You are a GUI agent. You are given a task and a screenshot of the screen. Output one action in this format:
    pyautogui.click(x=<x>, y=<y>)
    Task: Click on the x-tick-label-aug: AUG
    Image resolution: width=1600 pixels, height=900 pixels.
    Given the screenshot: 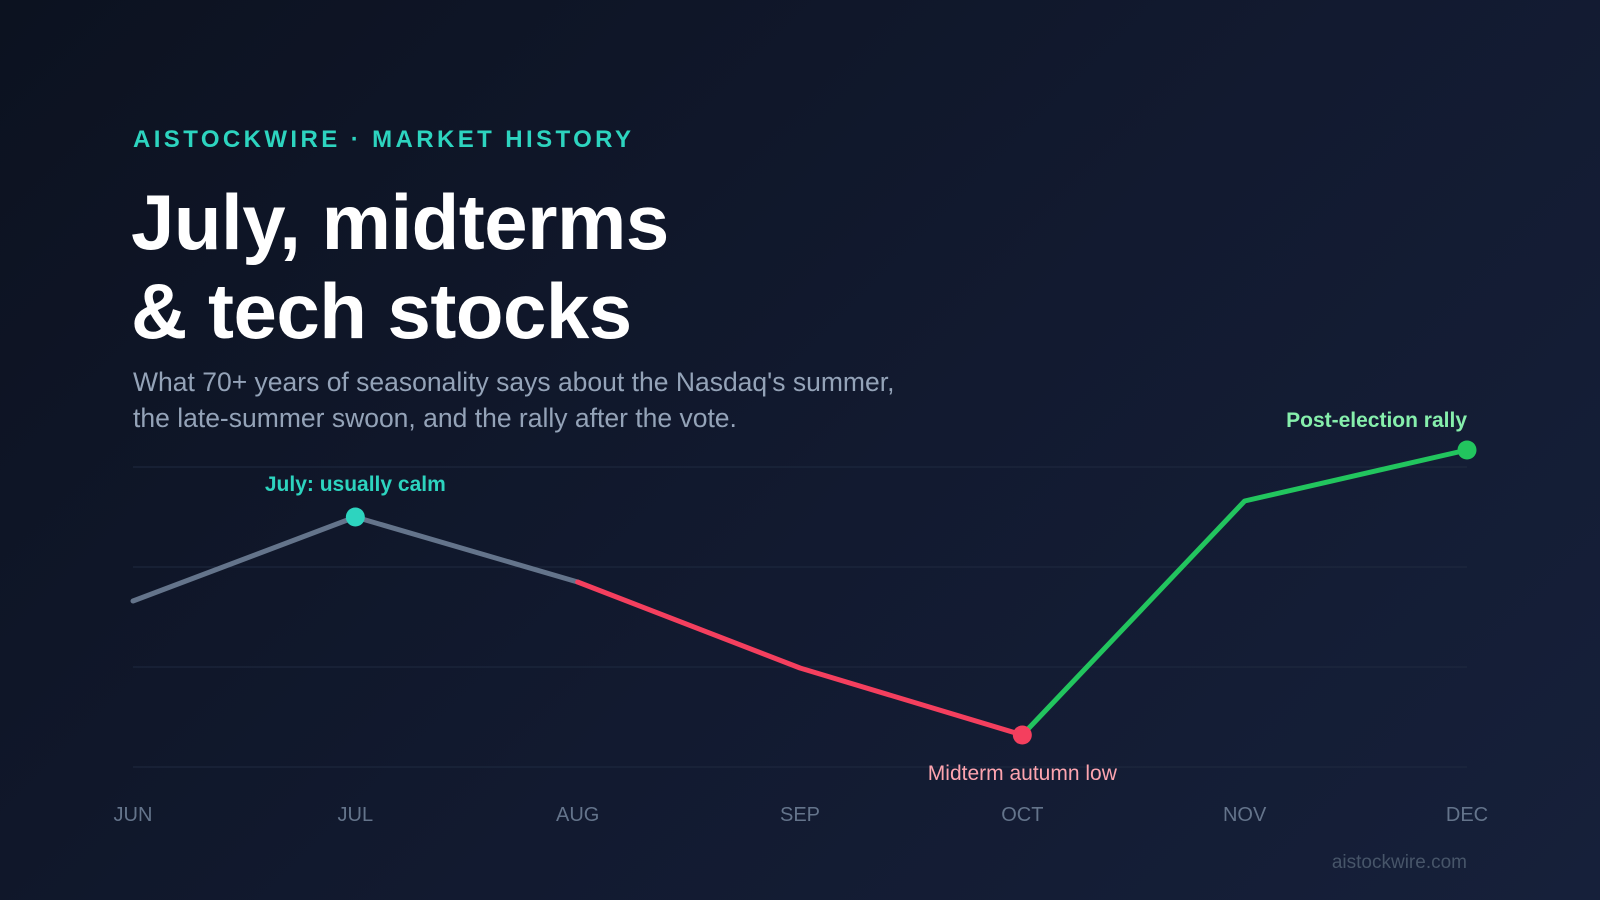 What is the action you would take?
    pyautogui.click(x=577, y=815)
    